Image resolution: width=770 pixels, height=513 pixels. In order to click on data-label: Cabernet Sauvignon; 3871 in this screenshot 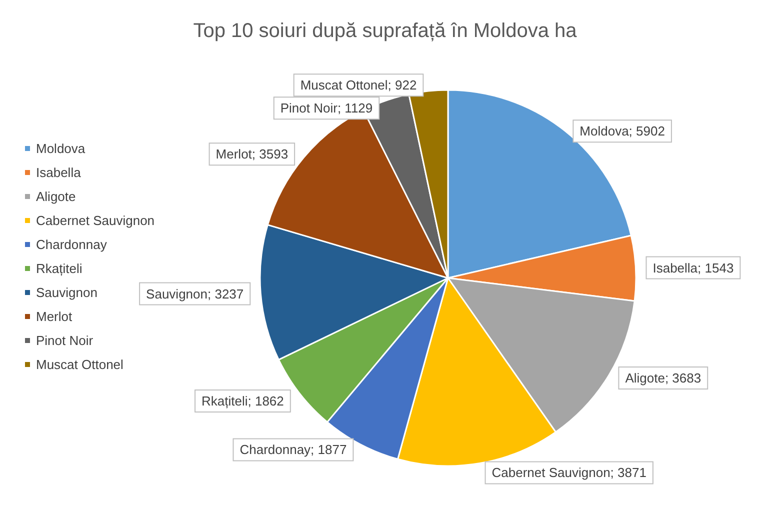, I will do `click(569, 472)`.